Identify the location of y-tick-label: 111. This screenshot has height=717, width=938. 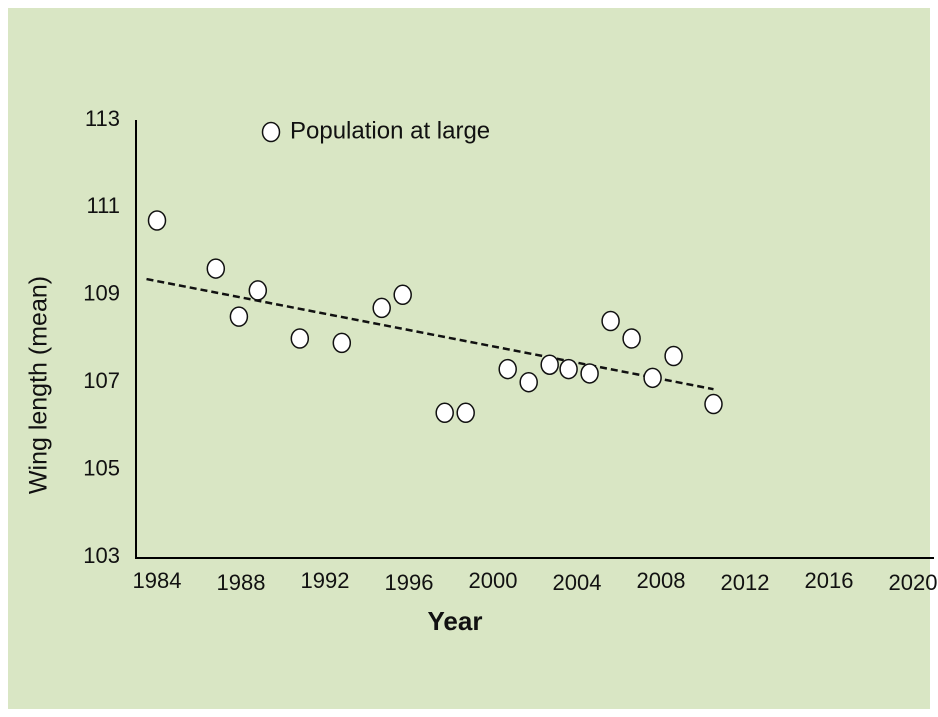
(103, 205).